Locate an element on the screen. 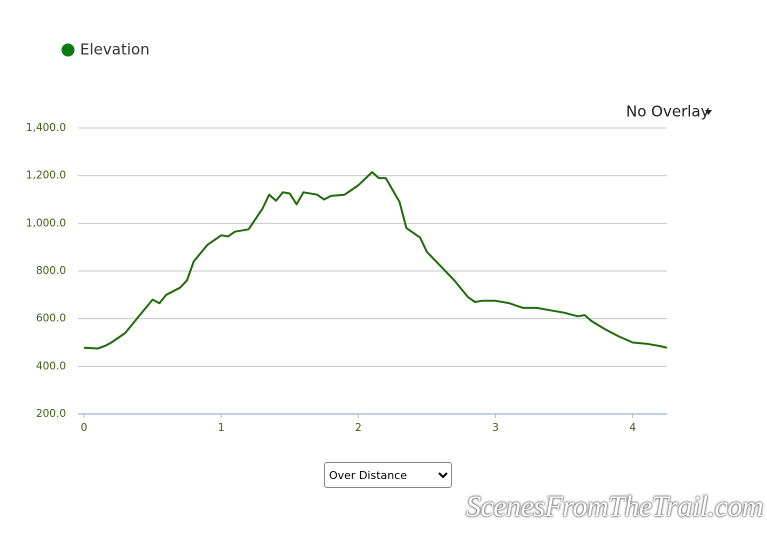  y-tick-label: 400.0 is located at coordinates (51, 366).